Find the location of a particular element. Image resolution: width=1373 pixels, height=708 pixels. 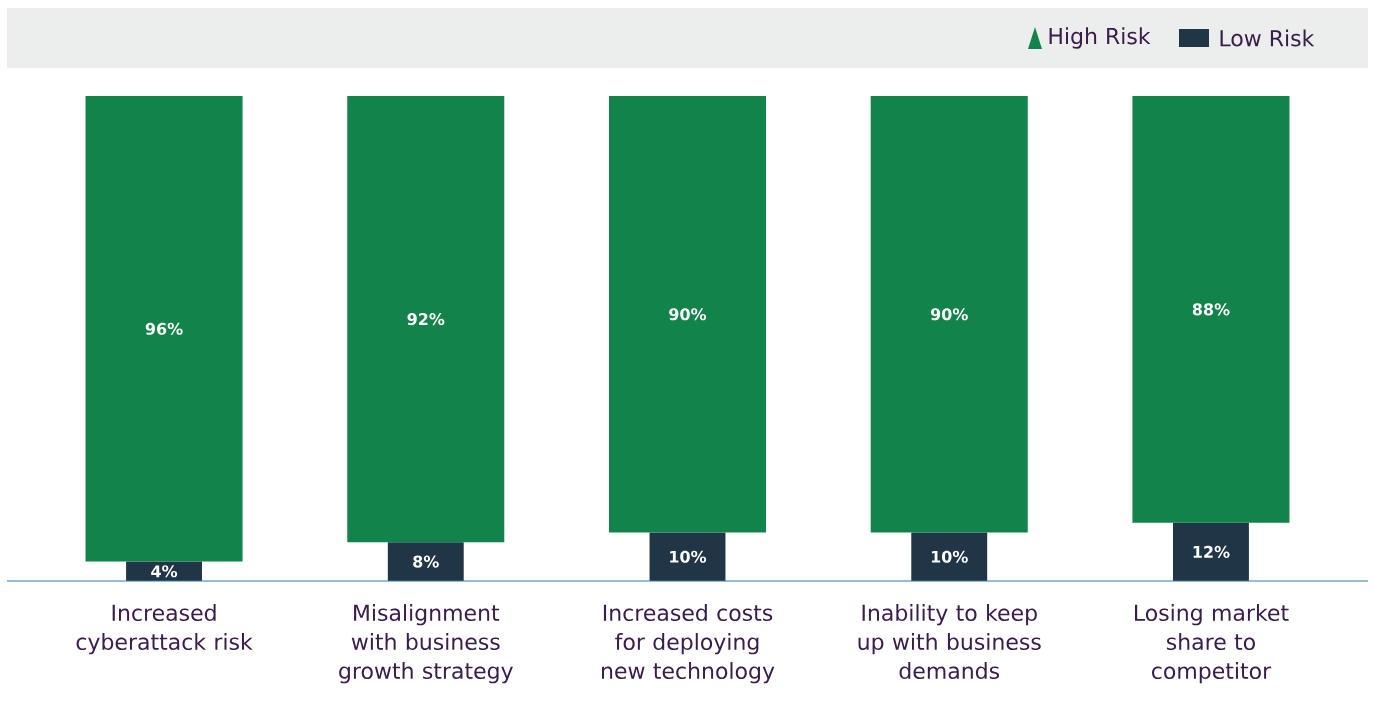

data-label: 4% is located at coordinates (164, 571).